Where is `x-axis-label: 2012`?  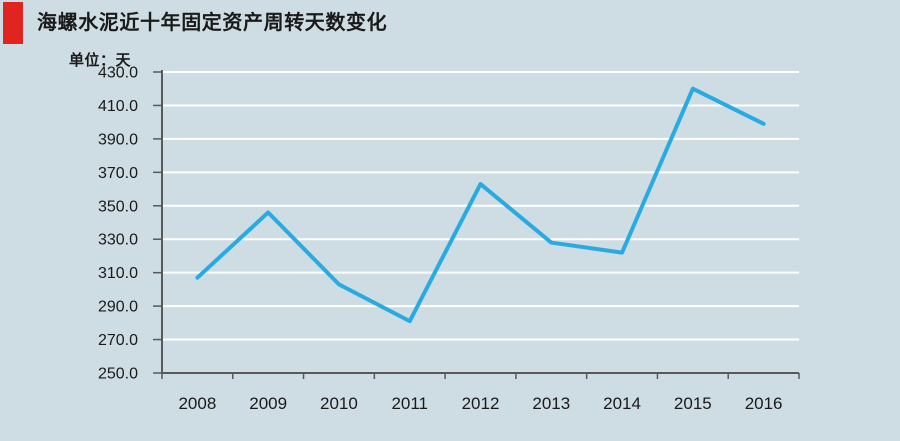 x-axis-label: 2012 is located at coordinates (481, 403).